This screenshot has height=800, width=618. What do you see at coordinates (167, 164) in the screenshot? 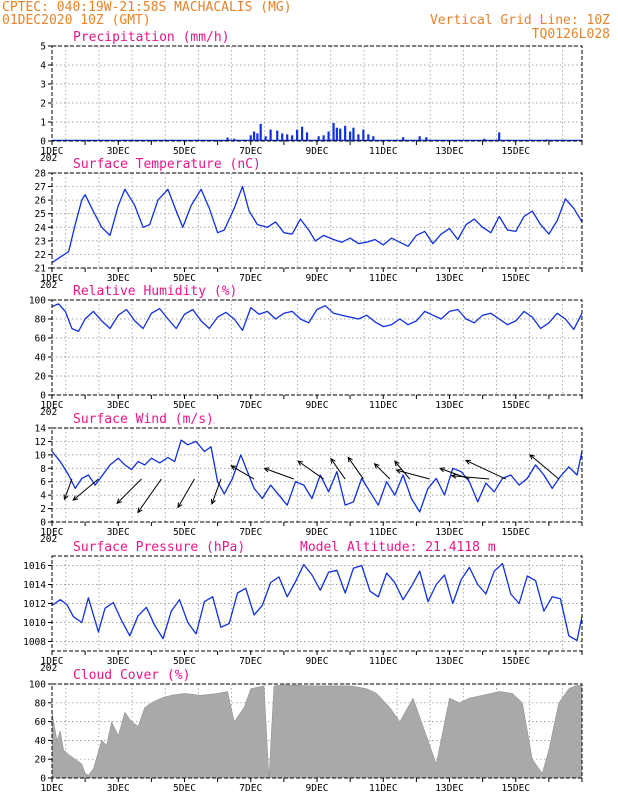
I see `panel-title: Surface Temperature (nC)` at bounding box center [167, 164].